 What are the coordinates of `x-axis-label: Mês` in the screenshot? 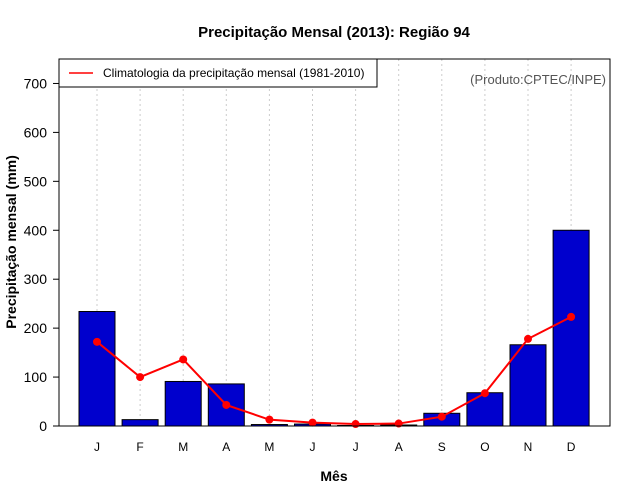 It's located at (333, 476).